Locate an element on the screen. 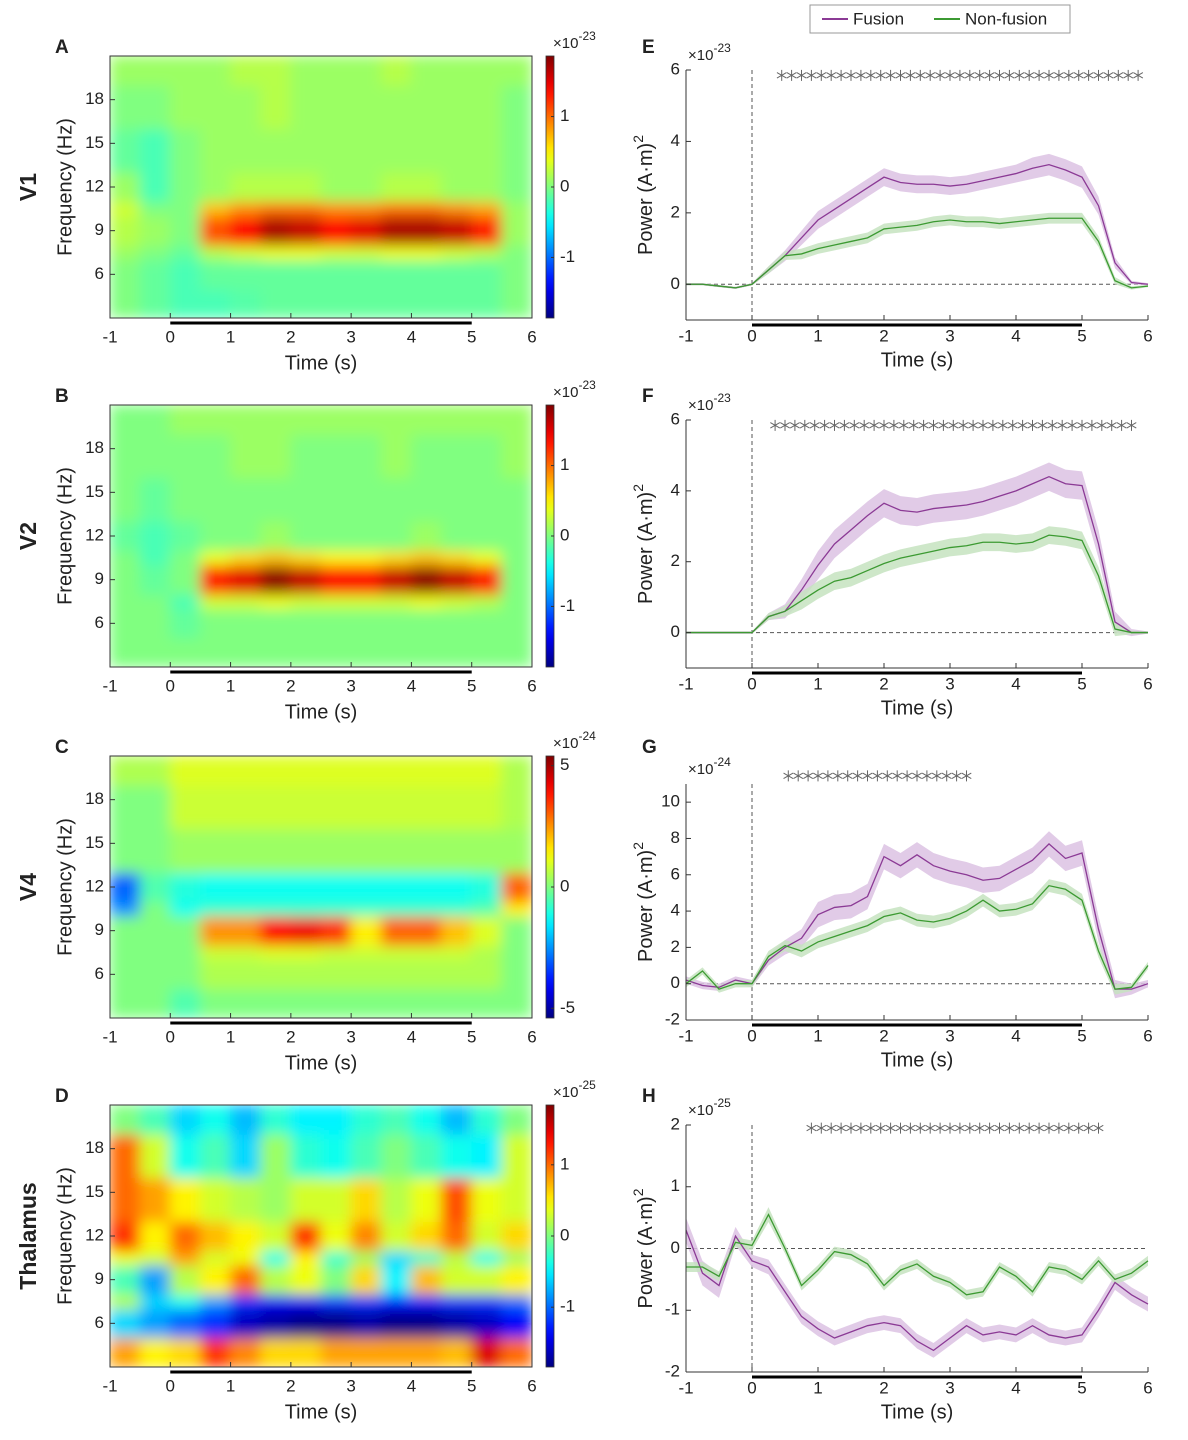 This screenshot has width=1188, height=1440. axis-multiplier: ×10⁻²⁴ is located at coordinates (574, 740).